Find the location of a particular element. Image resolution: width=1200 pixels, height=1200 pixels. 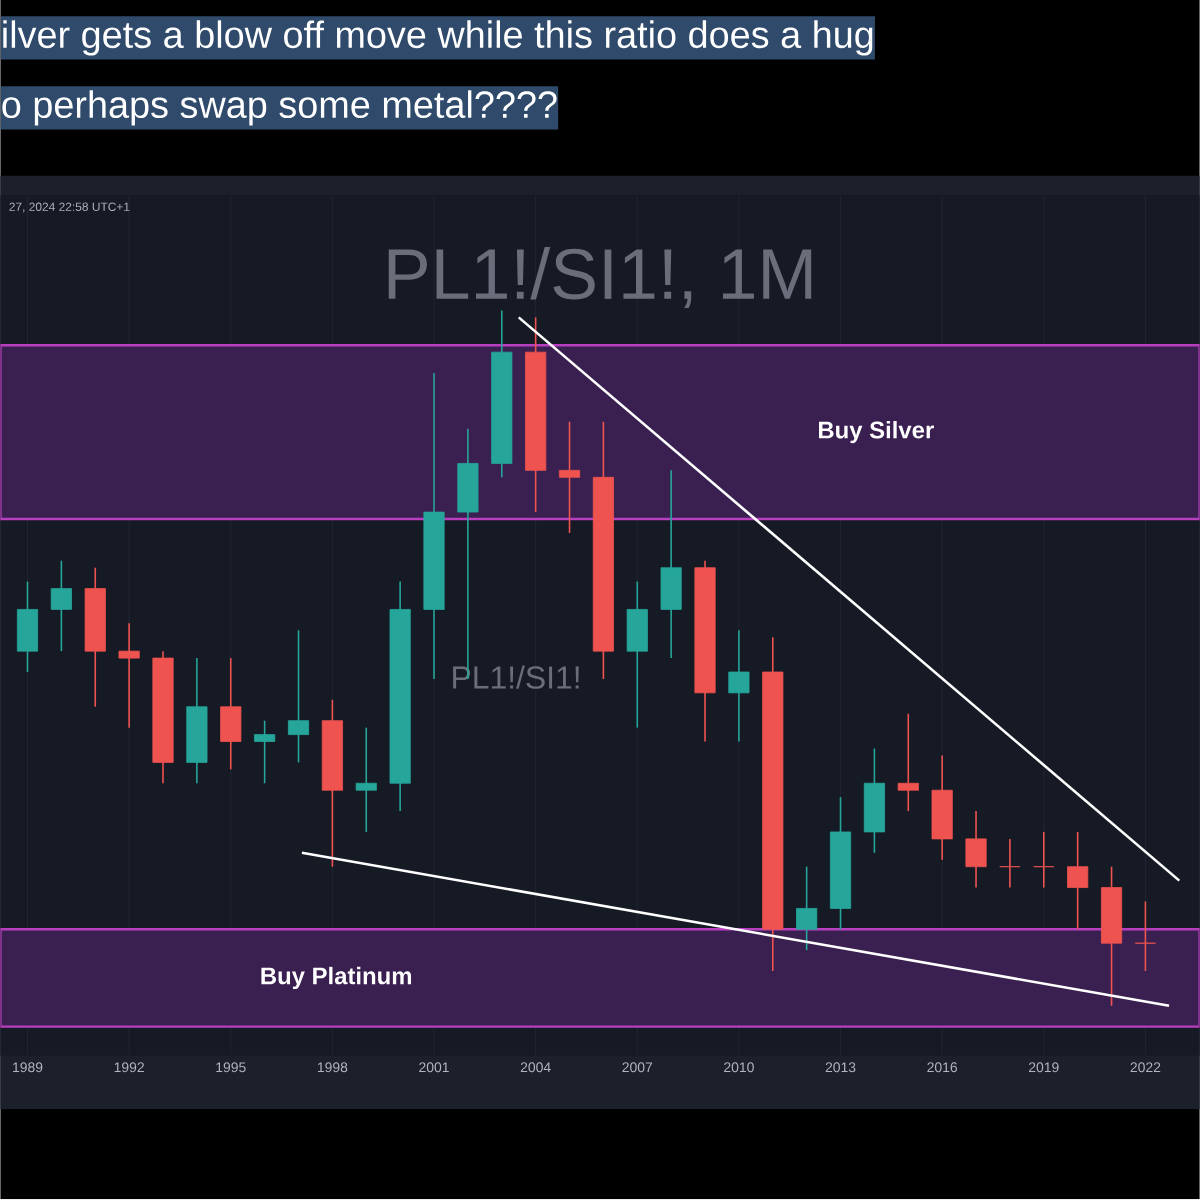

chart-subtitle: o perhaps swap some metal???? is located at coordinates (279, 108).